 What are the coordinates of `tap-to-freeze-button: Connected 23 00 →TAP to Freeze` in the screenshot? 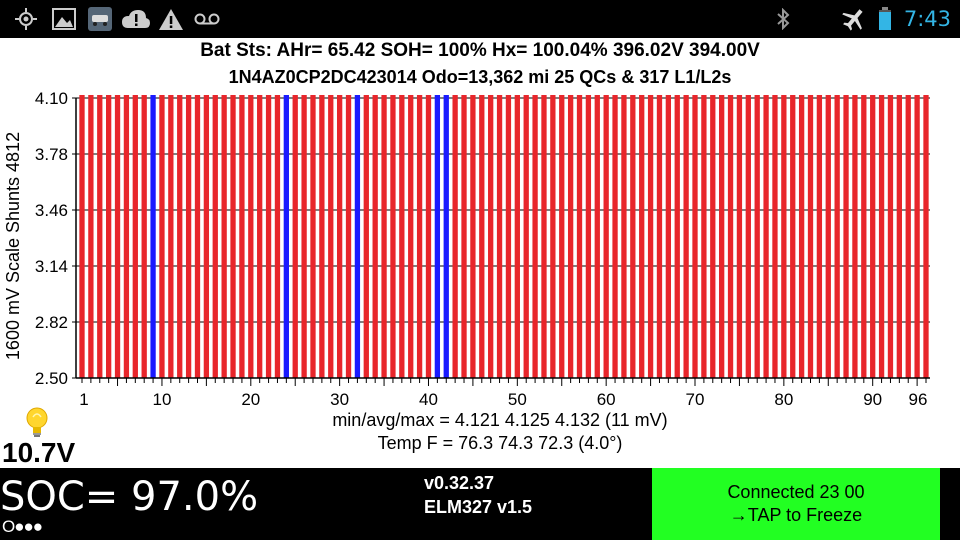 It's located at (796, 504).